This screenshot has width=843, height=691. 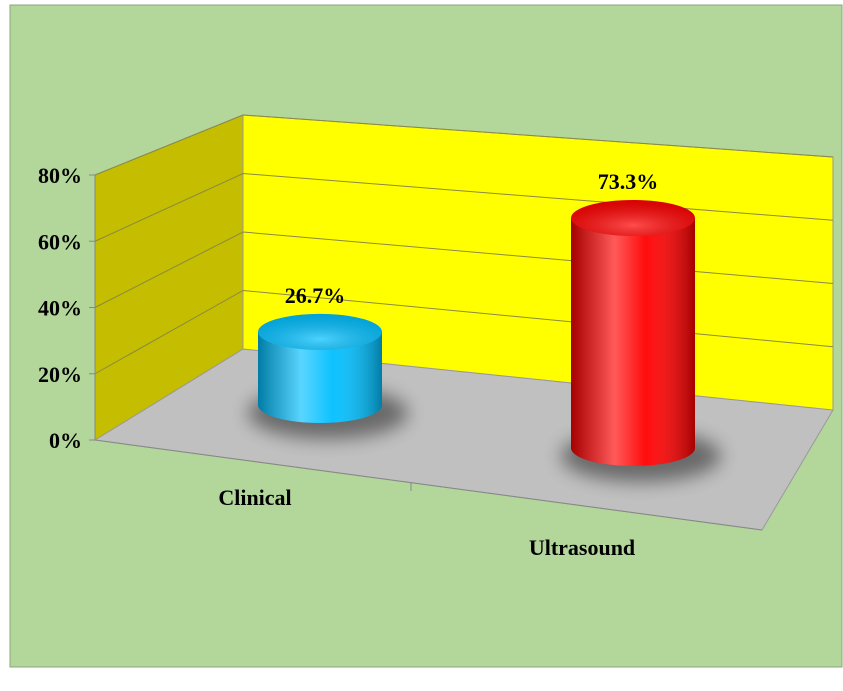 I want to click on grid-line, so click(x=464, y=145).